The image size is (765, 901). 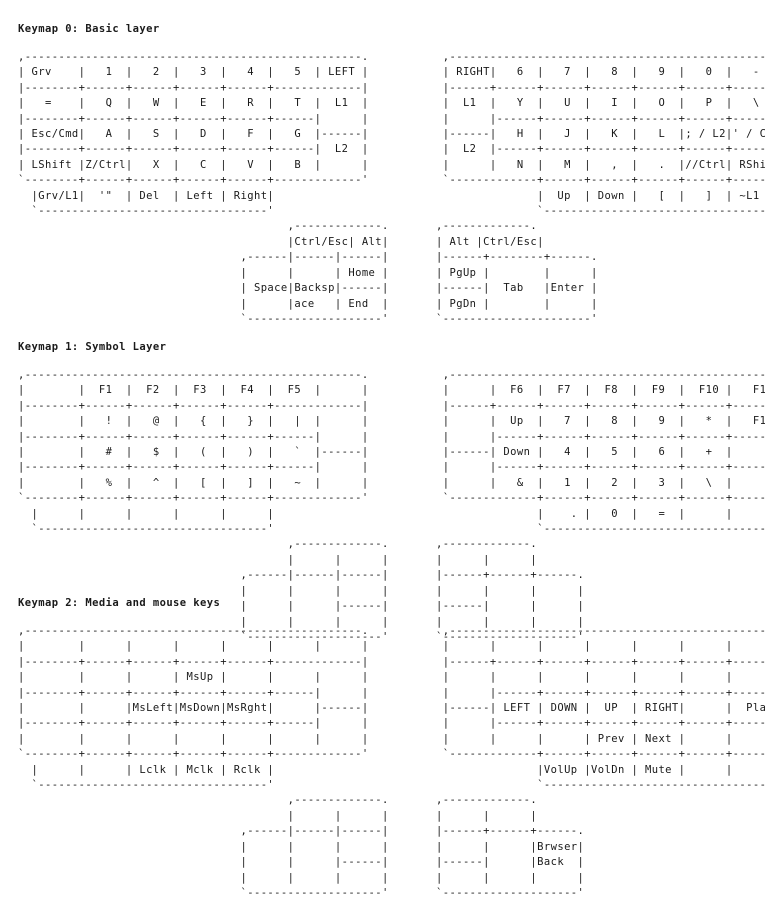 I want to click on keymap-title-0: Keymap 0: Basic layer, so click(x=89, y=29).